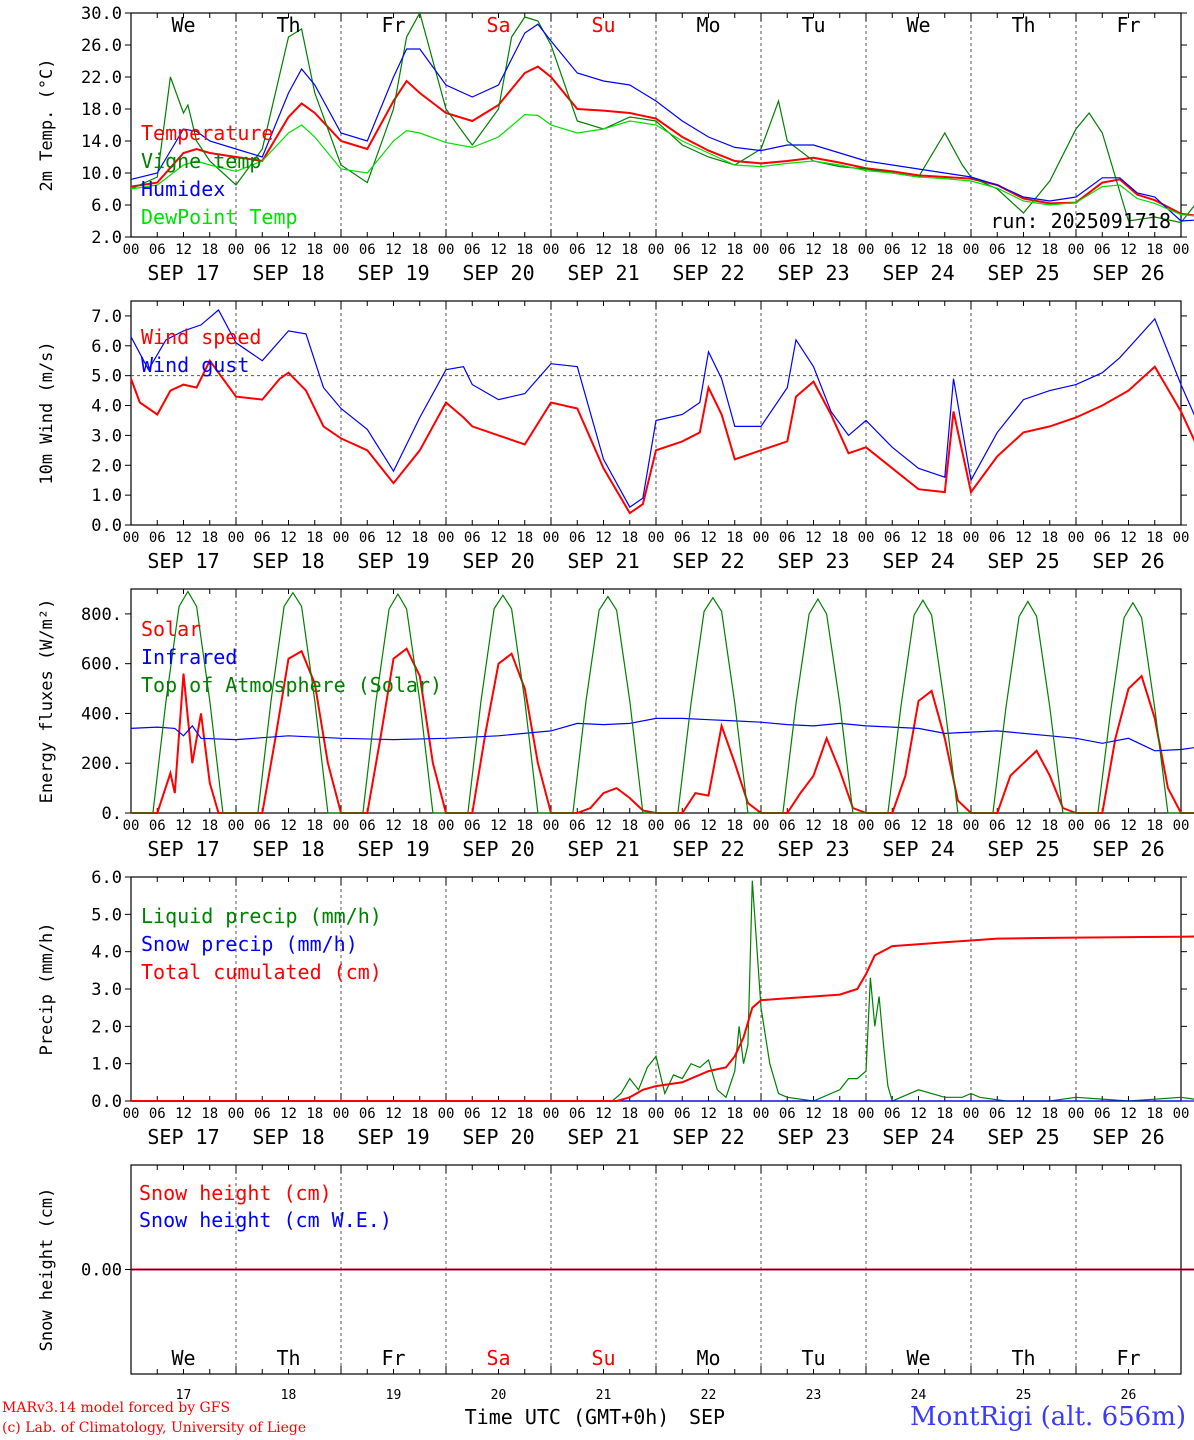 Image resolution: width=1194 pixels, height=1440 pixels. What do you see at coordinates (106, 915) in the screenshot?
I see `y-tick-label: 5.0` at bounding box center [106, 915].